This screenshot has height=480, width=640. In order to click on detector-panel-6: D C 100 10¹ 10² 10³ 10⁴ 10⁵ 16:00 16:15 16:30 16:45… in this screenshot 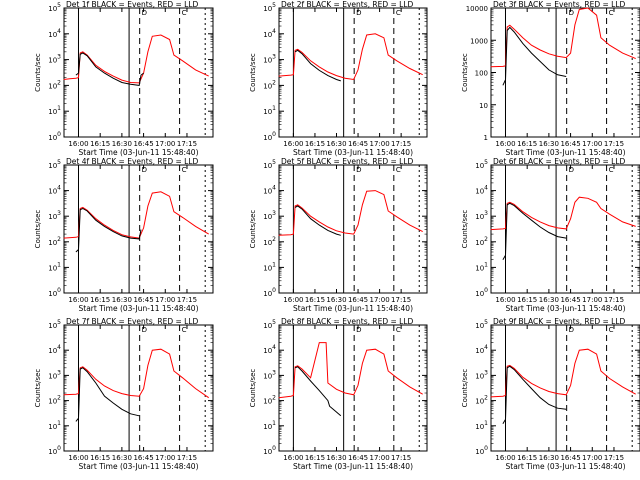, I will do `click(550, 235)`.